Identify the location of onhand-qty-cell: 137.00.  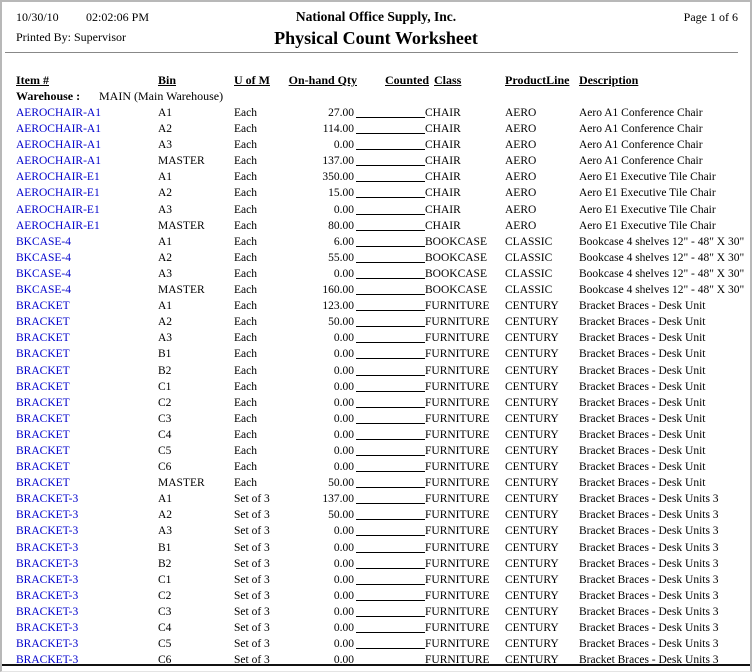
(338, 499).